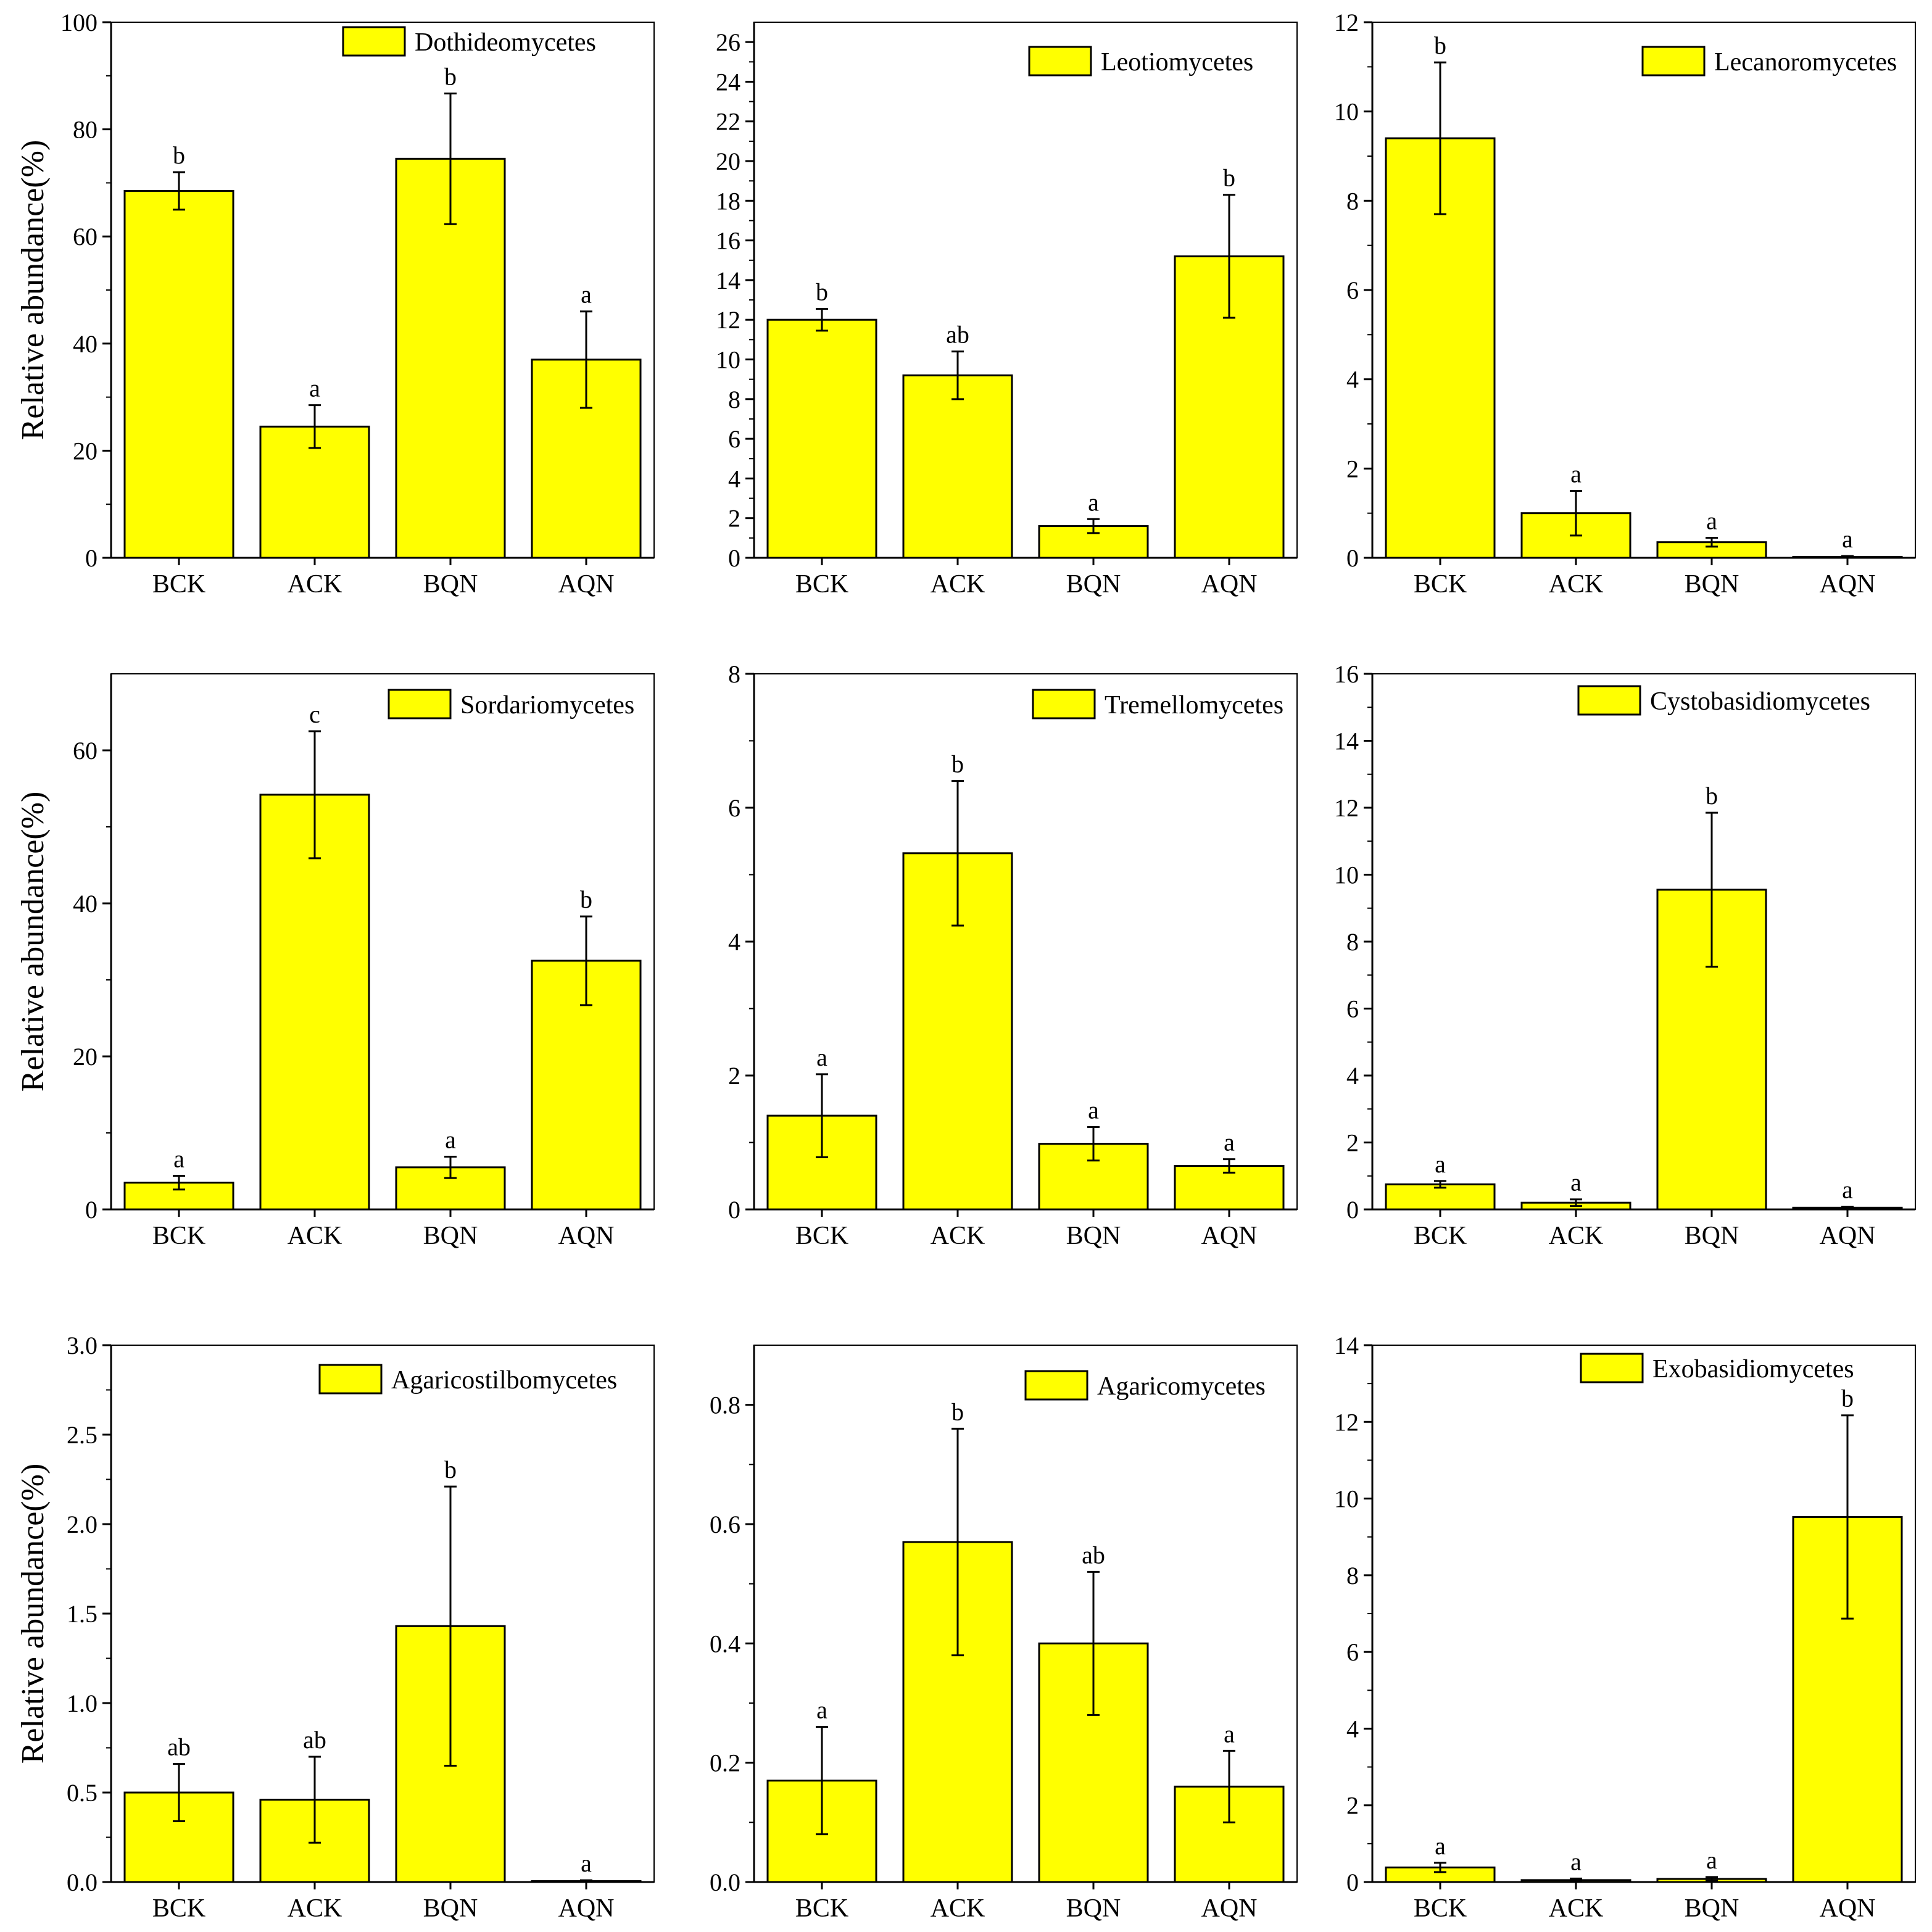 This screenshot has height=1932, width=1932. What do you see at coordinates (1806, 62) in the screenshot?
I see `legend-label: Lecanoromycetes` at bounding box center [1806, 62].